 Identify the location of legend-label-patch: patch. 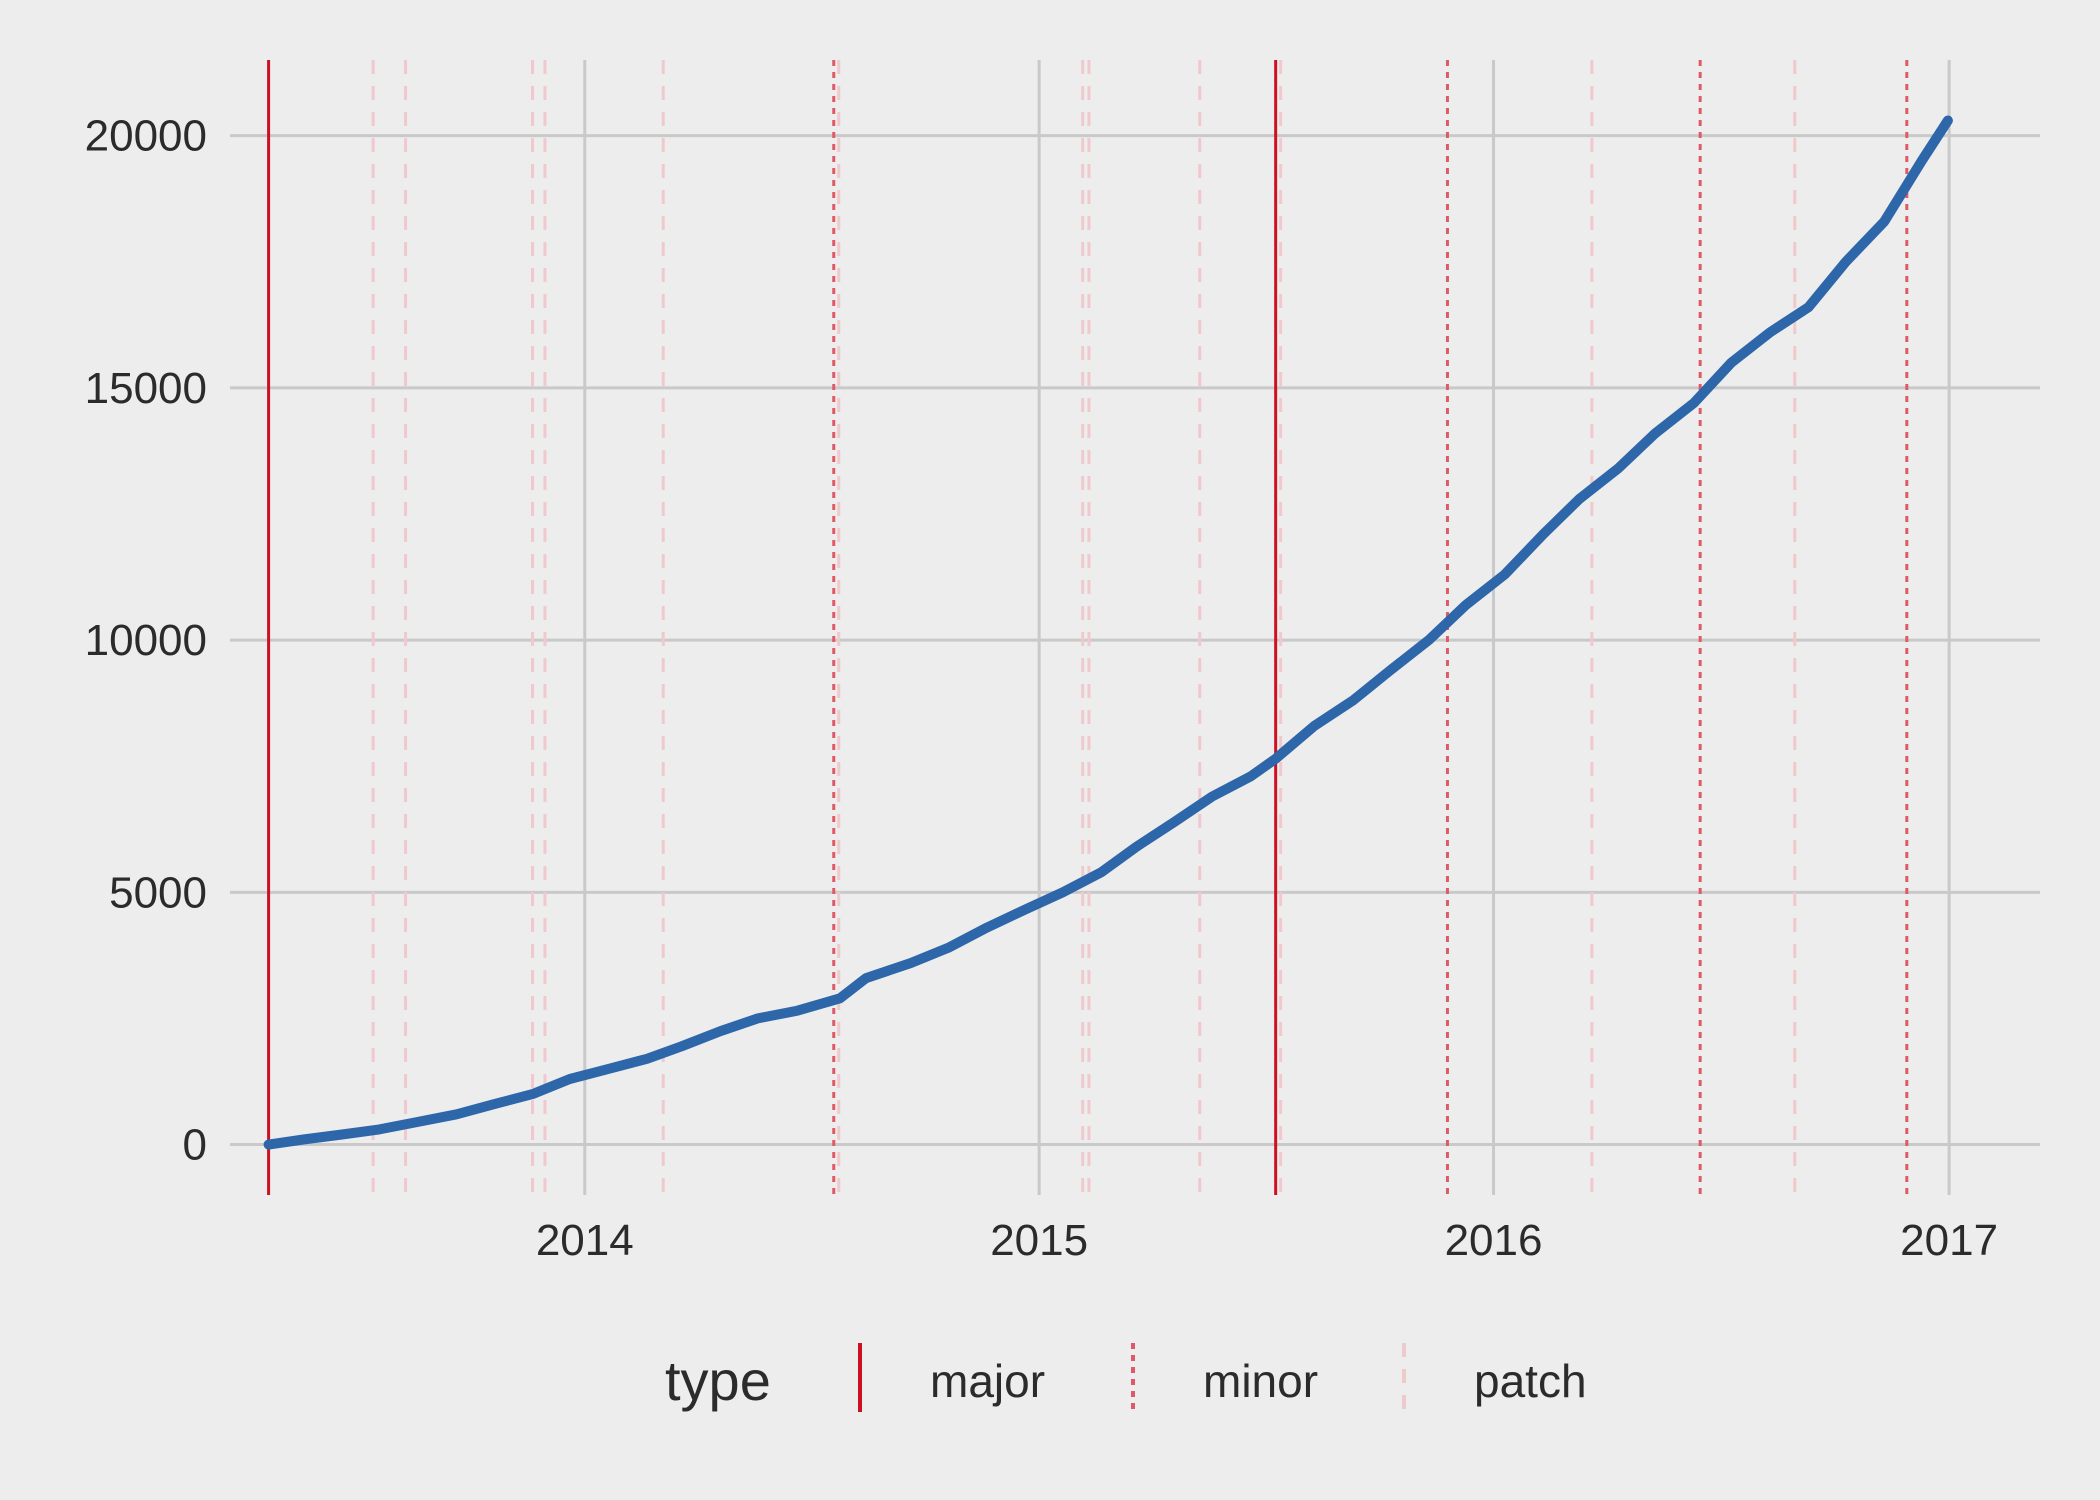
(1530, 1381).